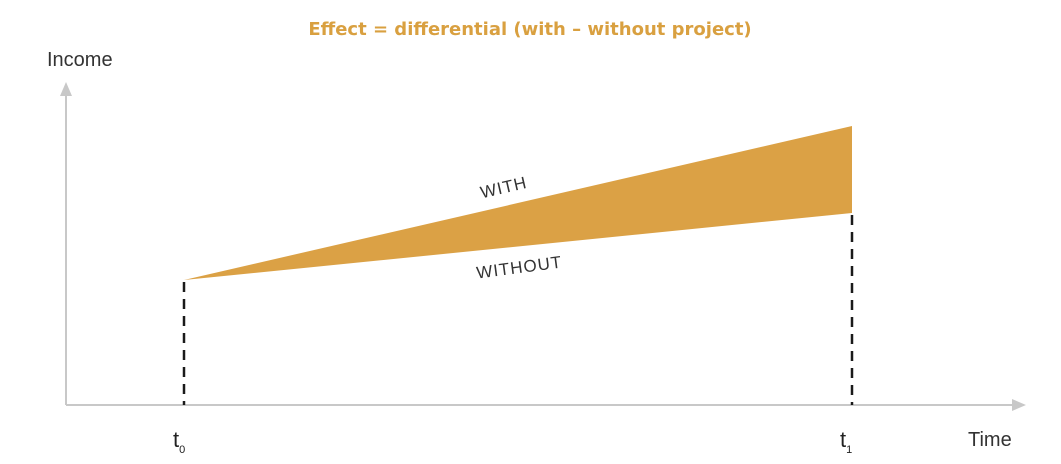  What do you see at coordinates (66, 89) in the screenshot?
I see `y-axis-arrow-icon` at bounding box center [66, 89].